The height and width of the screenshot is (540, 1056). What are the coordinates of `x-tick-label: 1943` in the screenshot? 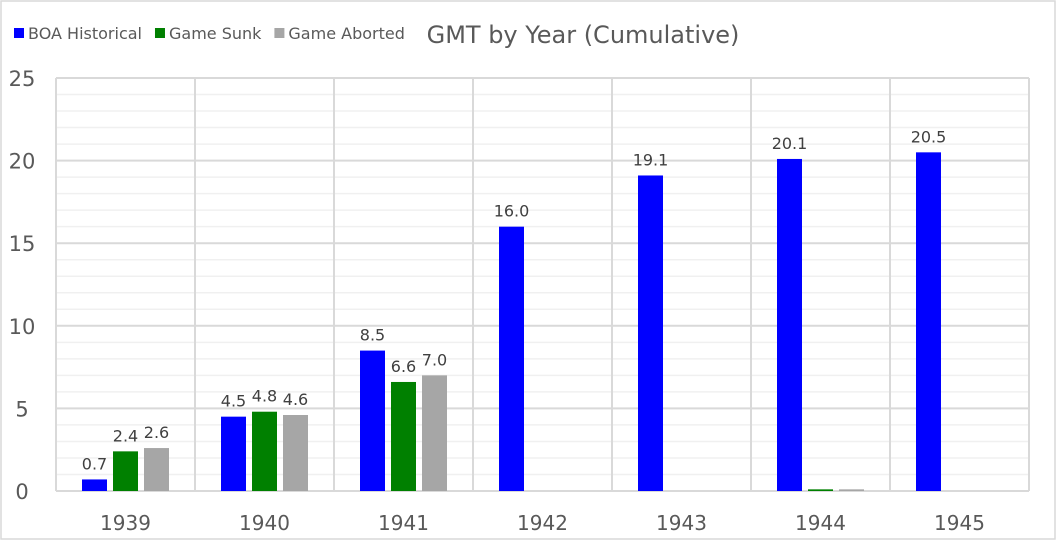 It's located at (681, 523).